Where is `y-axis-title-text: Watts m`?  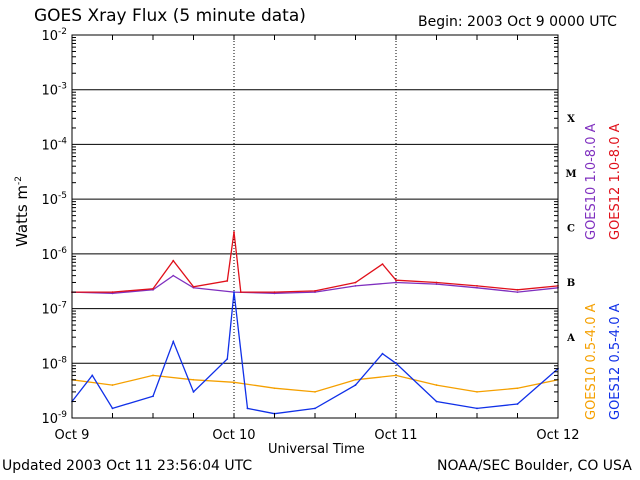
y-axis-title-text: Watts m is located at coordinates (22, 215).